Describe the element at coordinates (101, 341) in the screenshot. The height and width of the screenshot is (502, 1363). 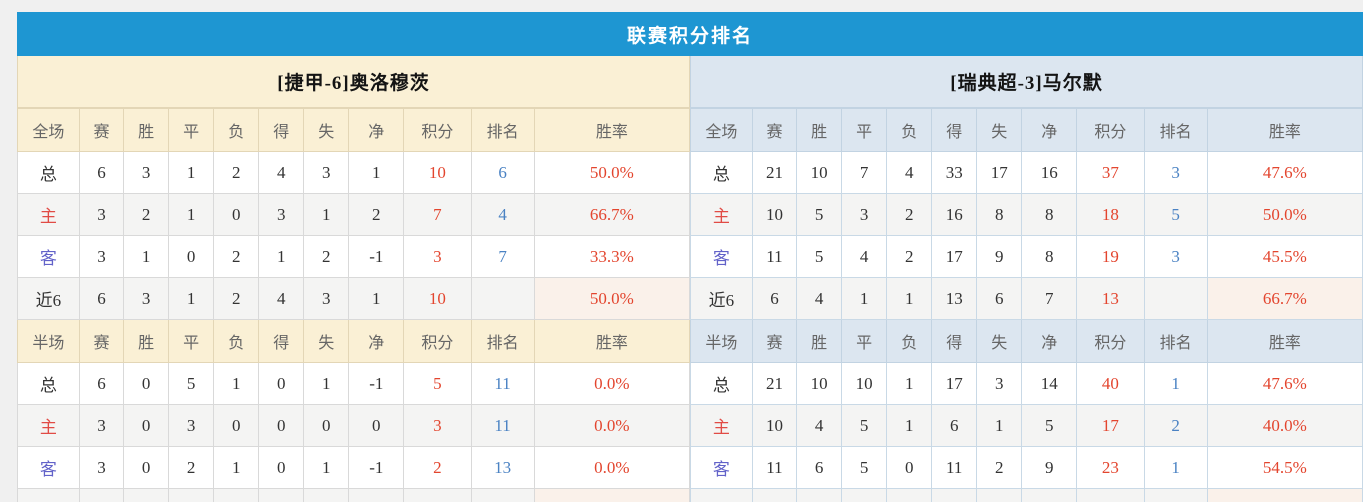
I see `column-header: 赛` at that location.